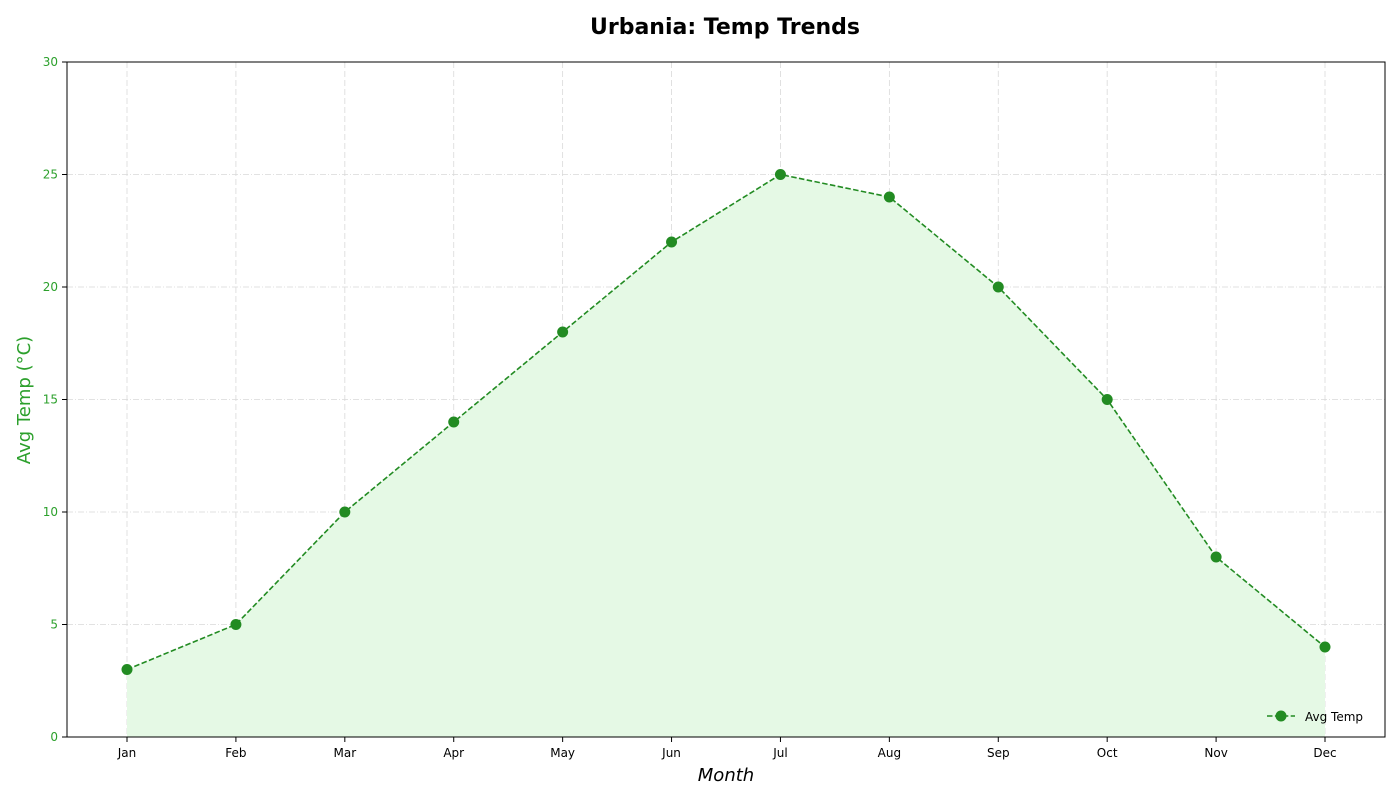 The height and width of the screenshot is (800, 1400). Describe the element at coordinates (24, 400) in the screenshot. I see `y-axis-label: Avg Temp (°C)` at that location.